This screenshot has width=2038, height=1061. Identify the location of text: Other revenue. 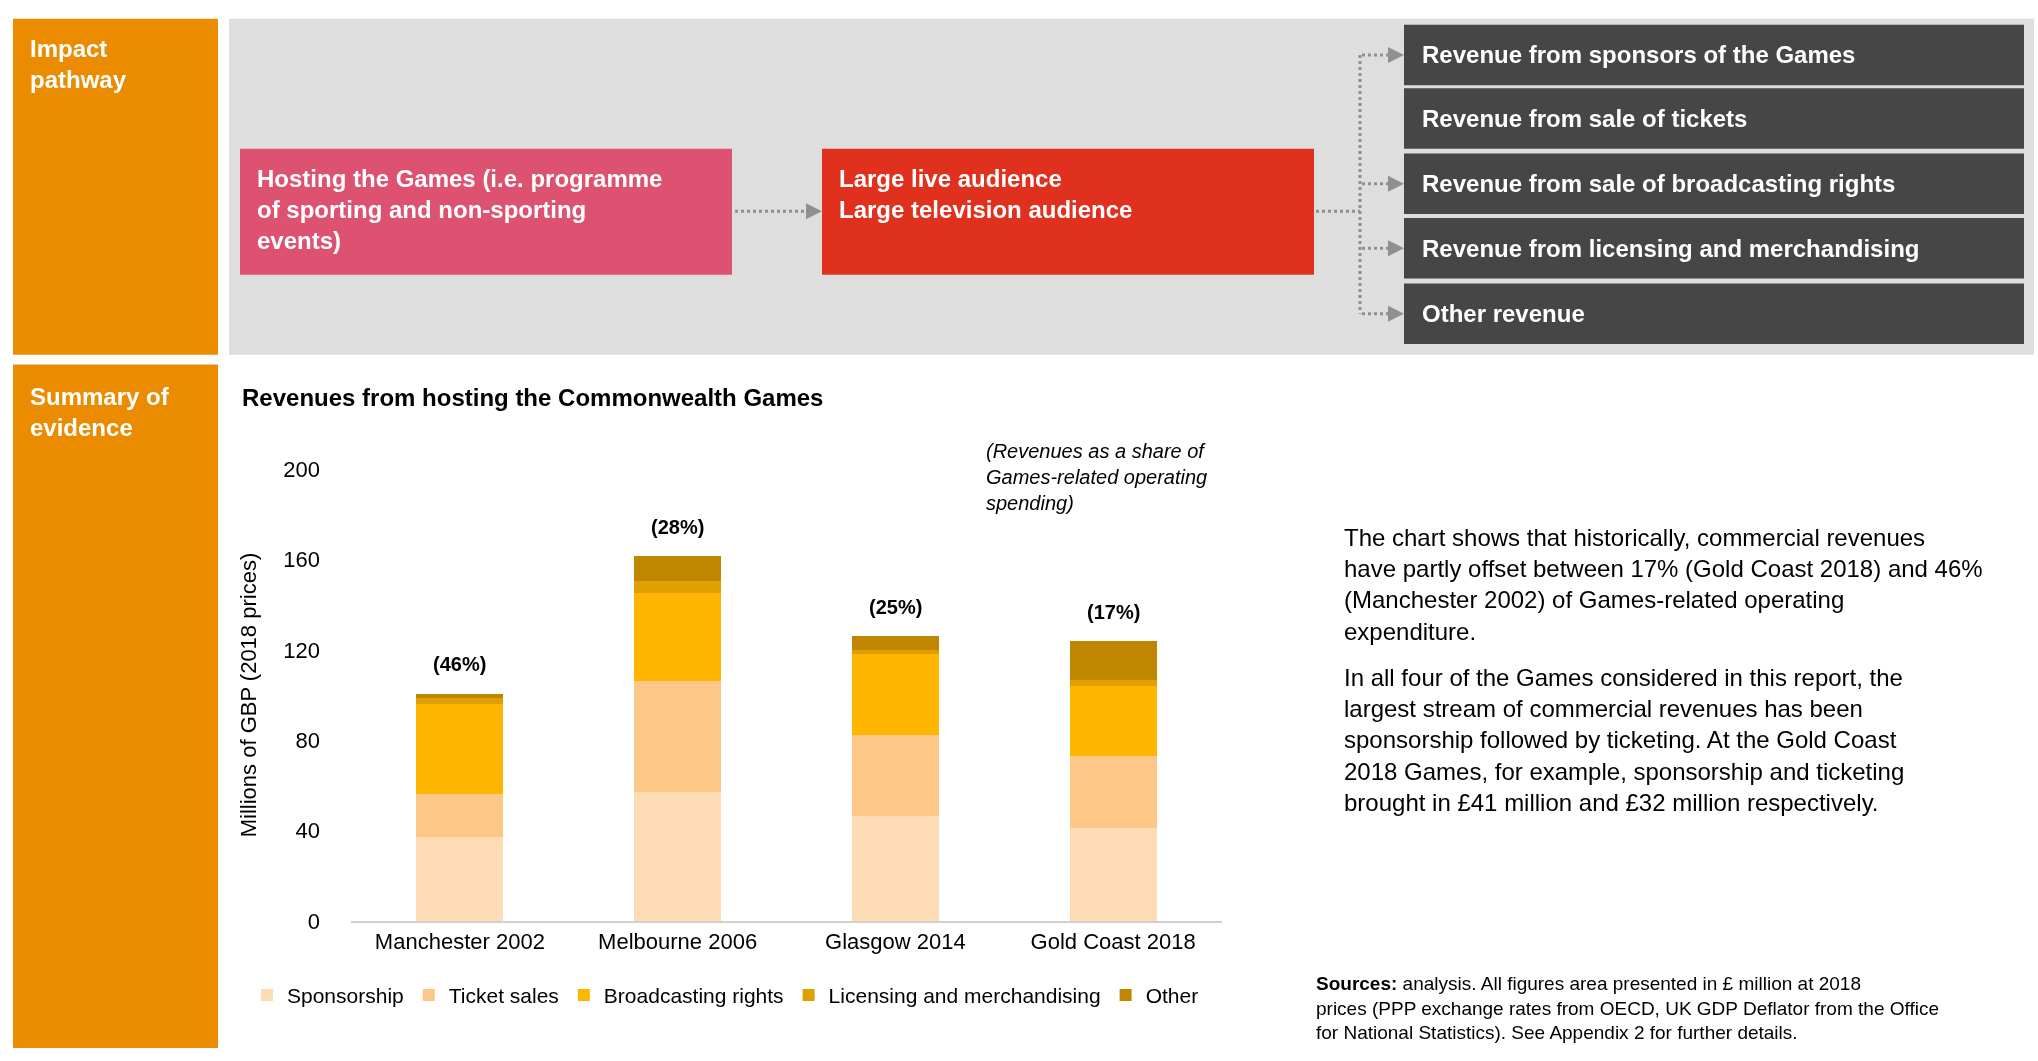
(1503, 313).